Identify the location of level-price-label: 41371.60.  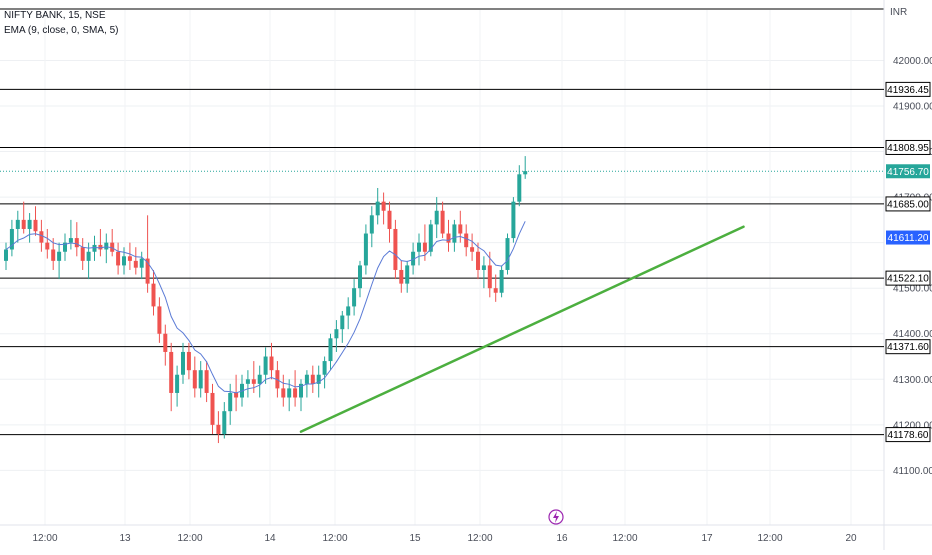
(908, 347).